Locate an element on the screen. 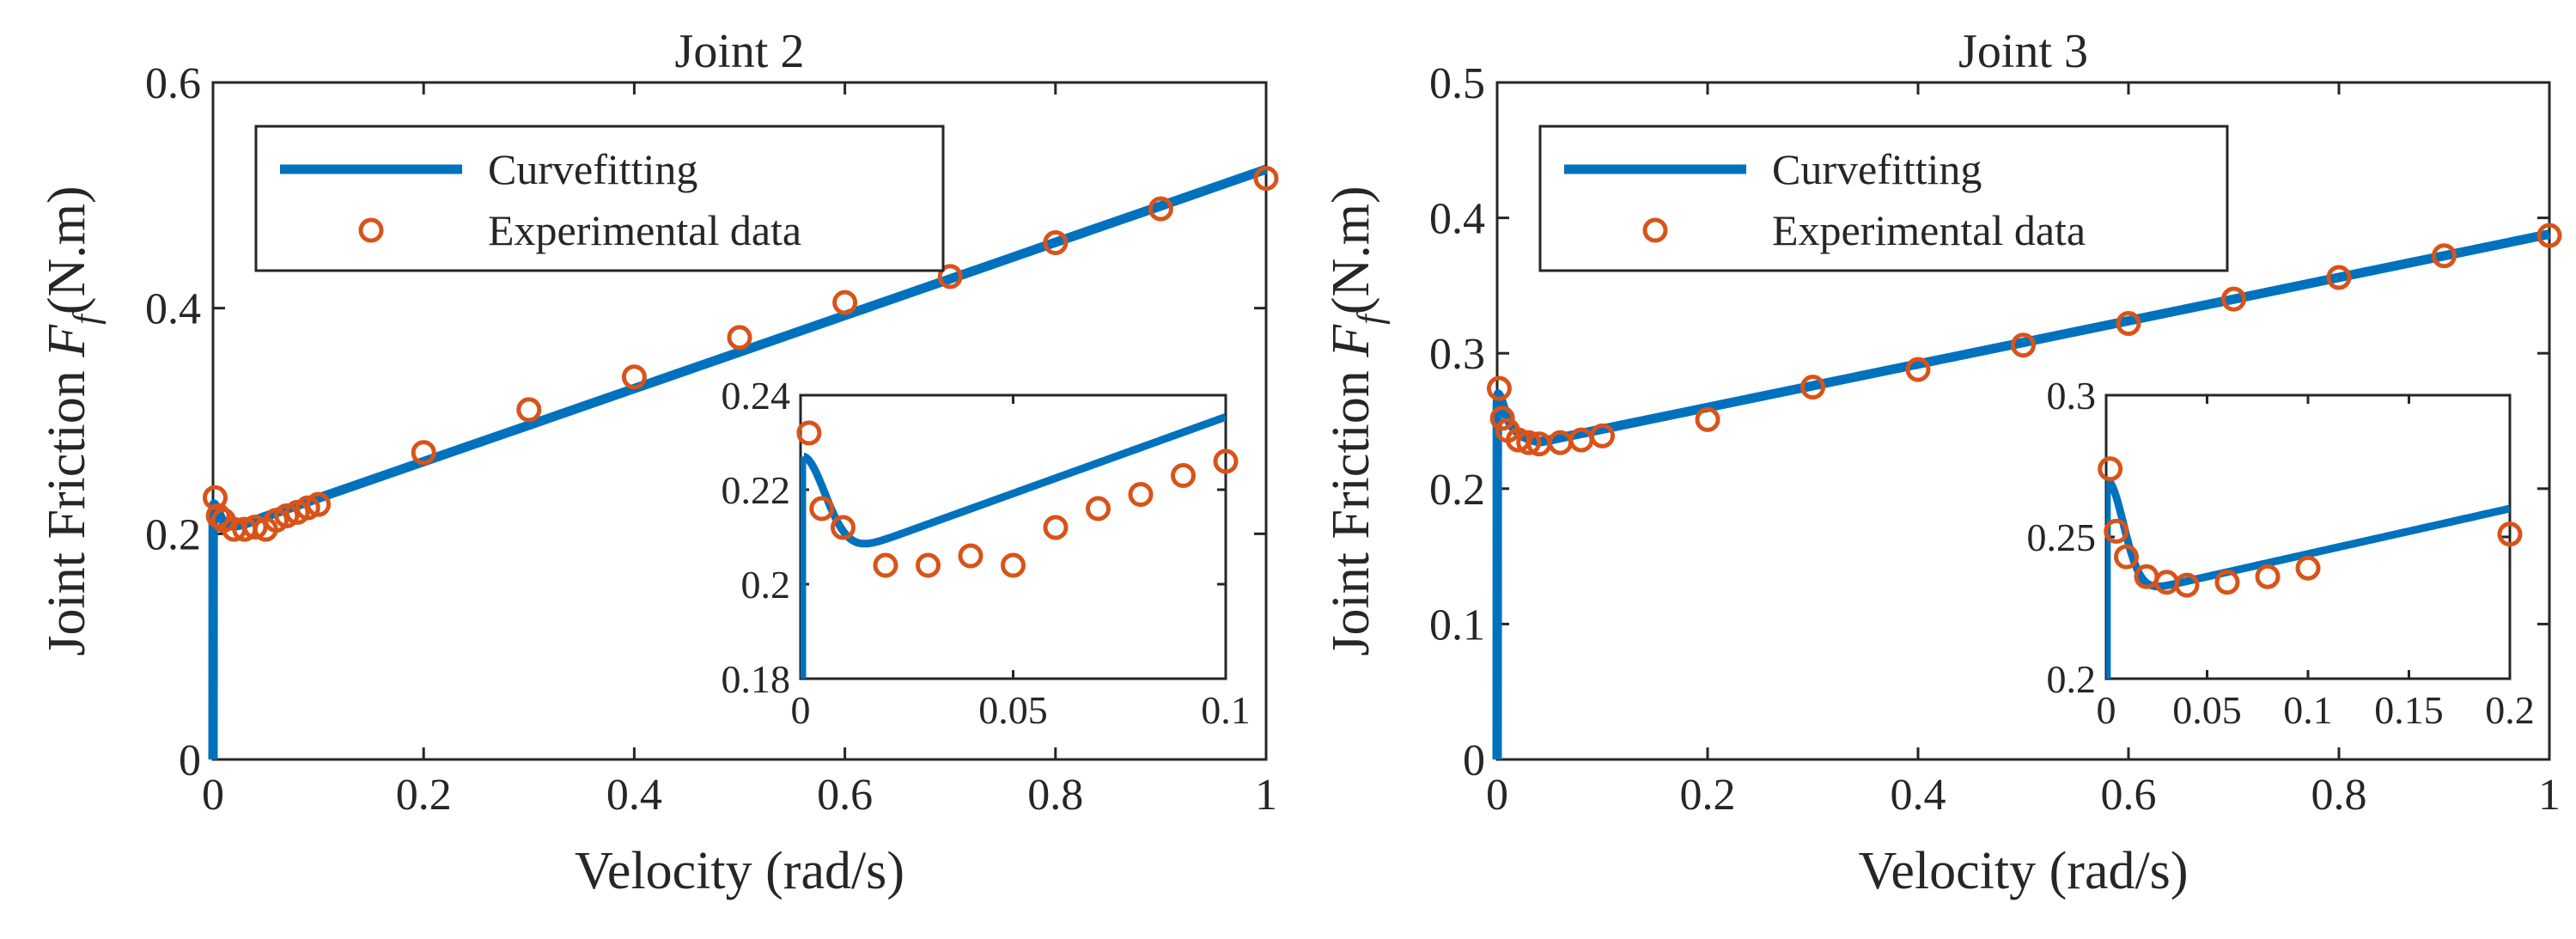 This screenshot has height=939, width=2576. inset-x-tick-label: 0.1 is located at coordinates (1226, 710).